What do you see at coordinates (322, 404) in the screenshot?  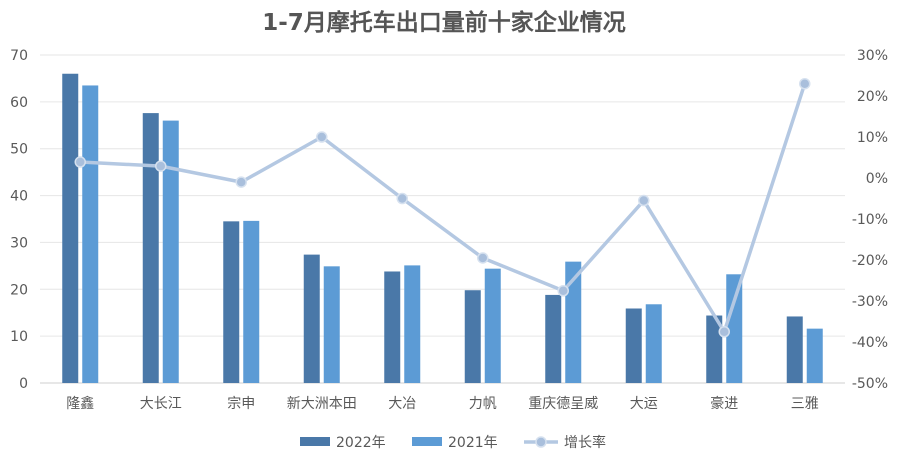 I see `category-label: 新大洲本田` at bounding box center [322, 404].